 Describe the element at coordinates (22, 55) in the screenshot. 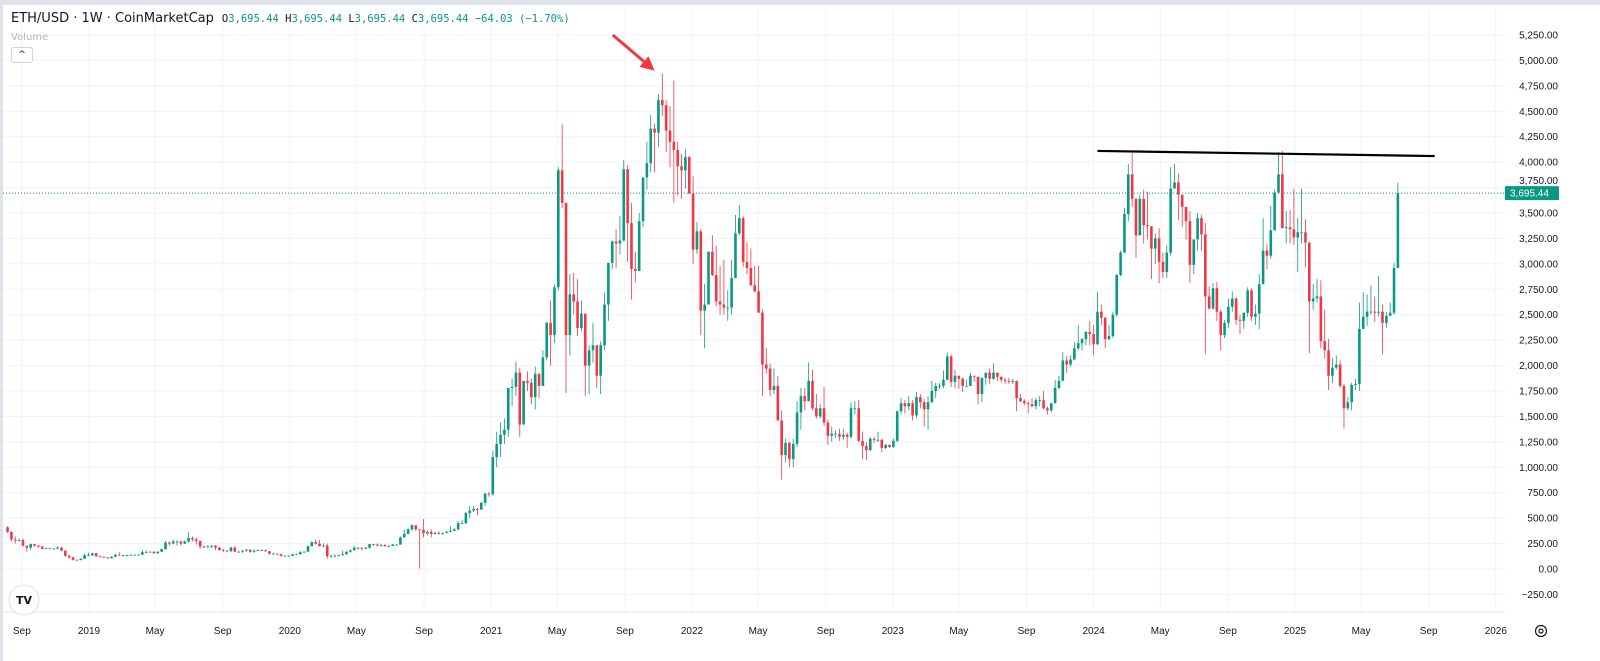

I see `collapse-legend-button: ^` at that location.